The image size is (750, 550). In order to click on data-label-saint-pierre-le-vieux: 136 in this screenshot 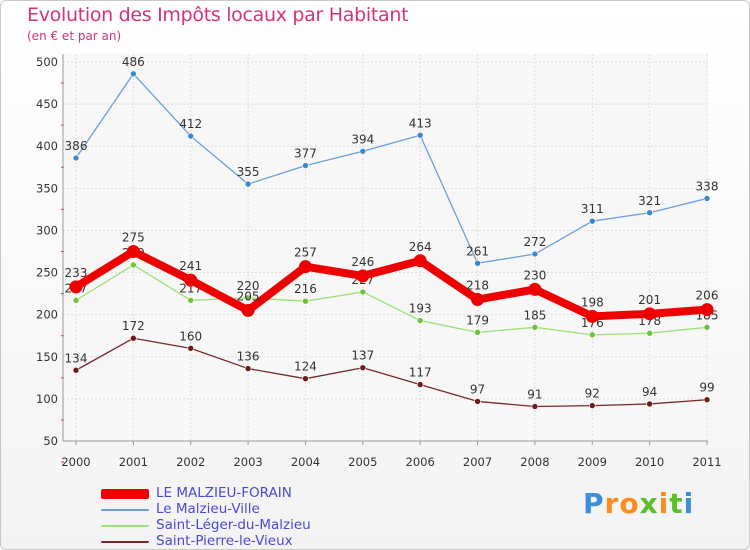, I will do `click(248, 357)`.